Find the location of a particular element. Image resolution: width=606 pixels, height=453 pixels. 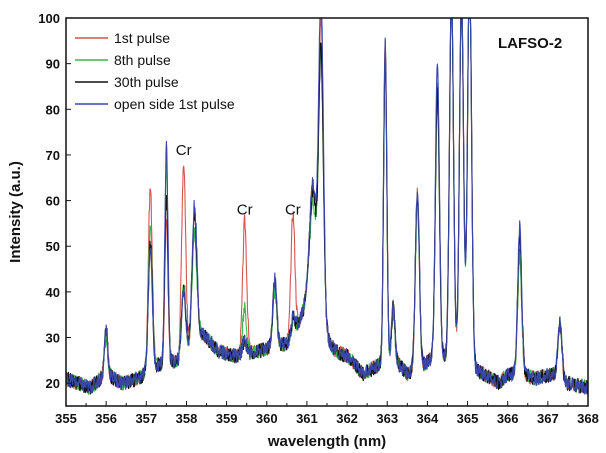

y-tick-label: 60 is located at coordinates (53, 201).